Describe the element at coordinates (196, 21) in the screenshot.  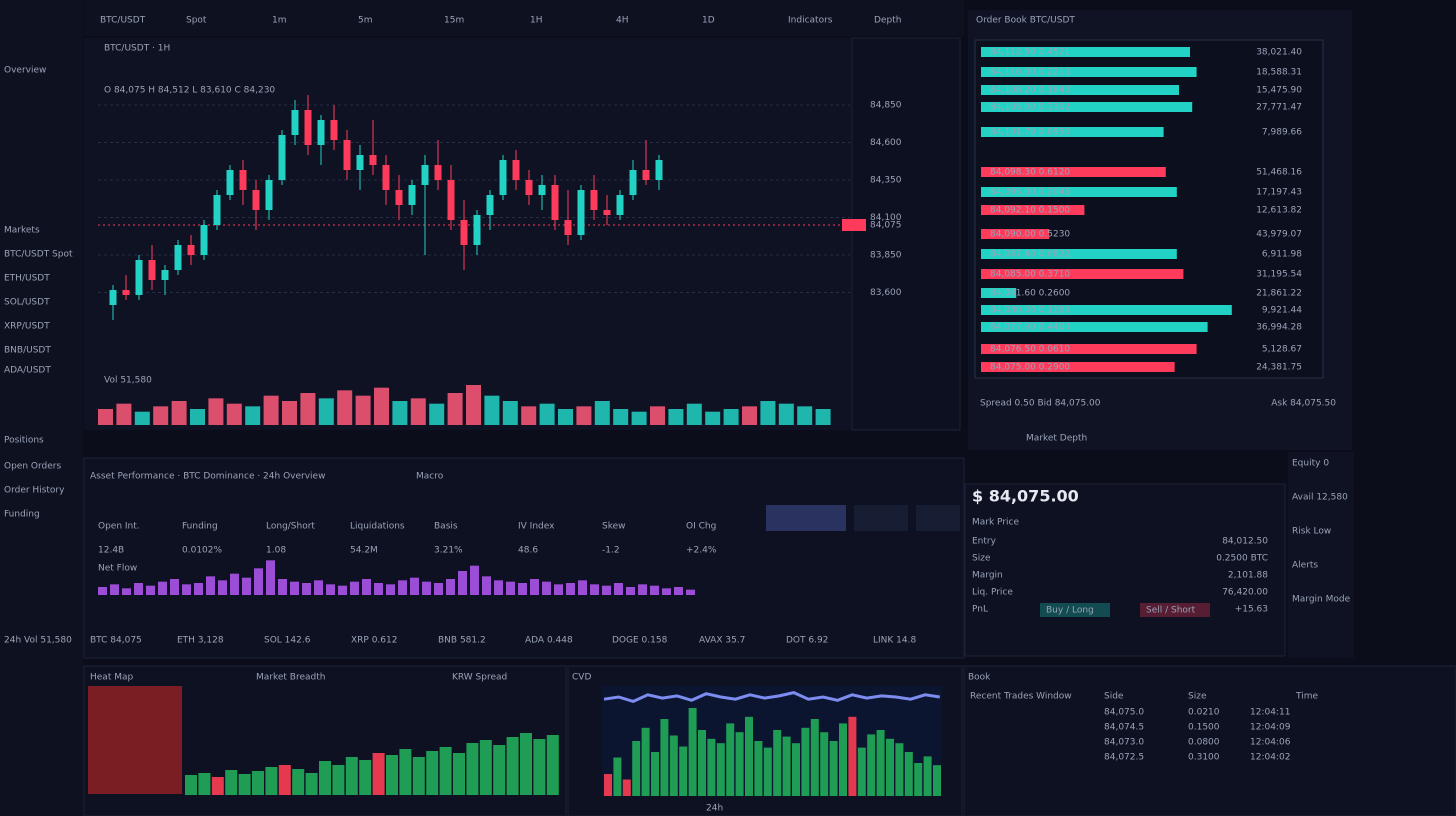
I see `top-tab: Spot` at that location.